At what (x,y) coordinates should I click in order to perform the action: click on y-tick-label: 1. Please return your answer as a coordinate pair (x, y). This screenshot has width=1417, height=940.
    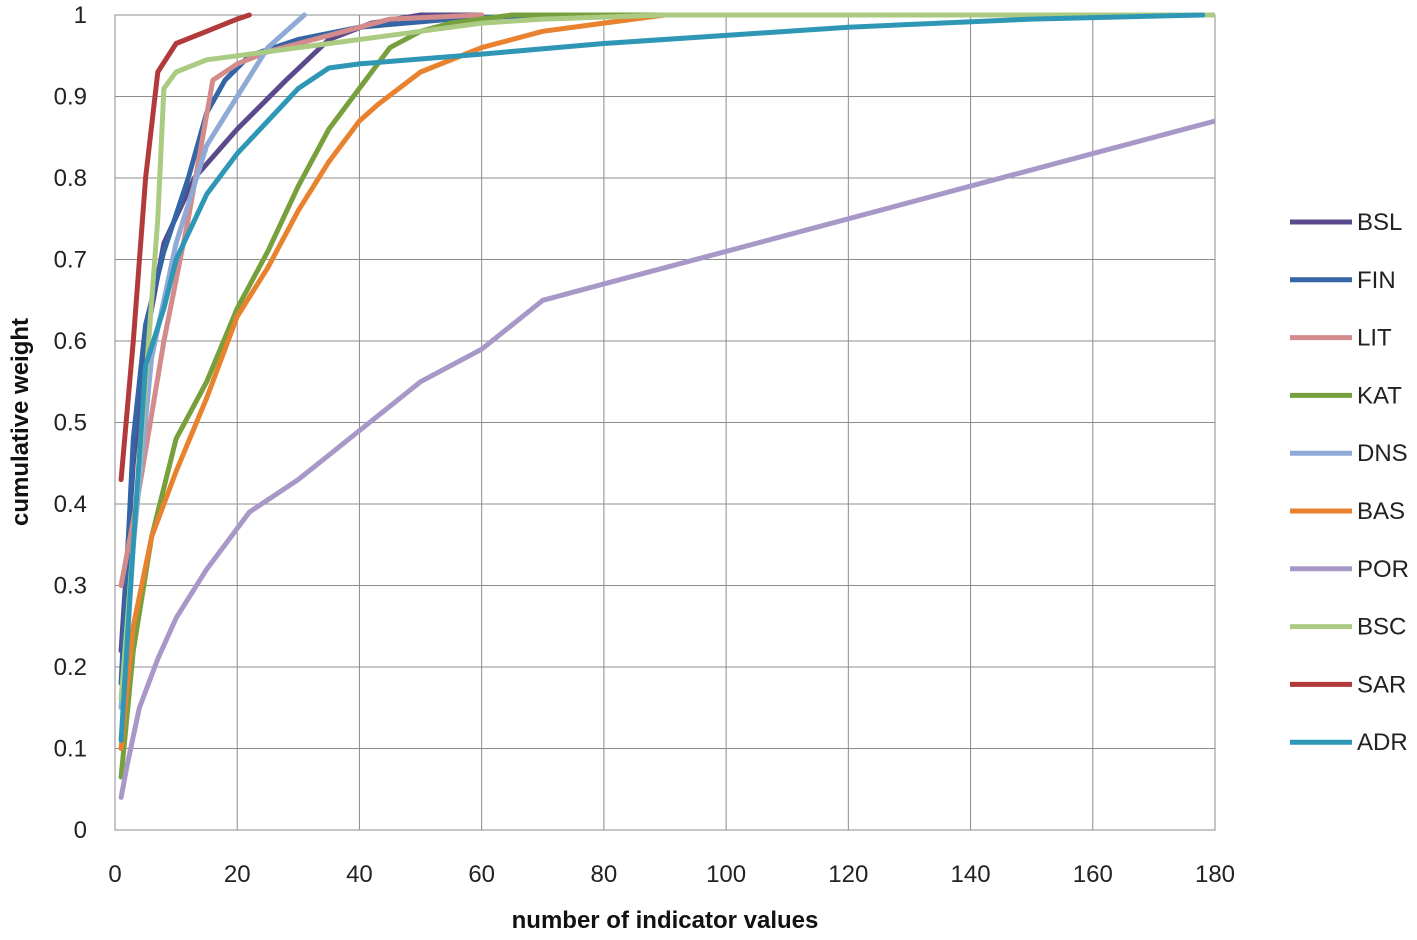
    Looking at the image, I should click on (80, 15).